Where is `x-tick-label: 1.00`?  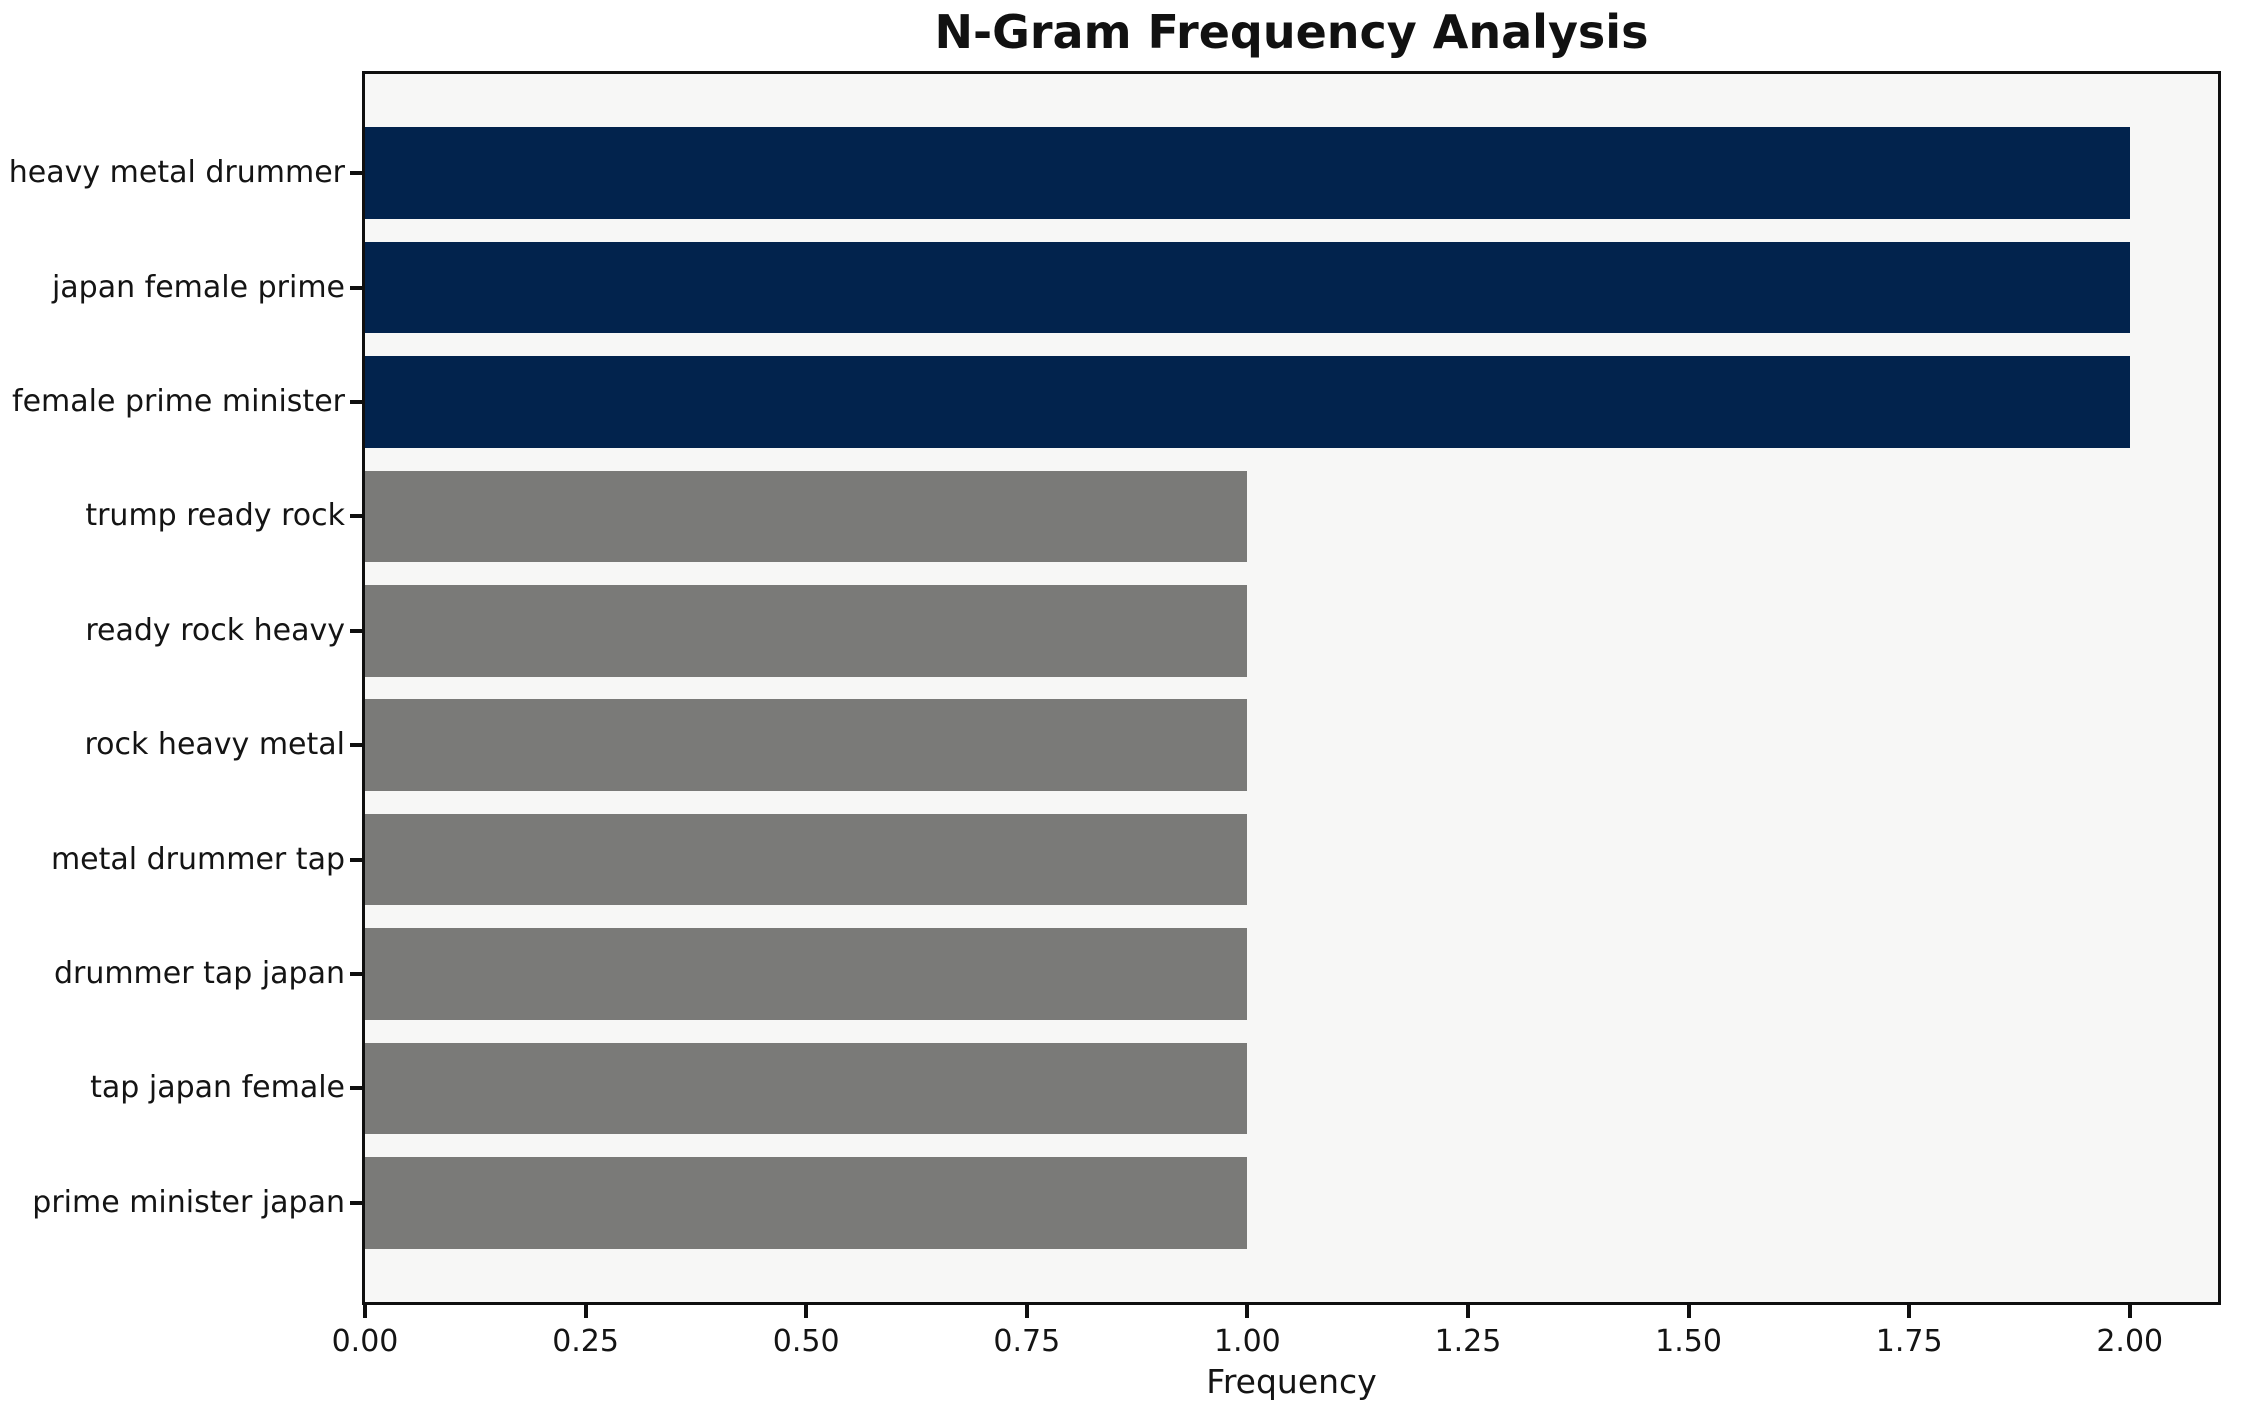
x-tick-label: 1.00 is located at coordinates (1247, 1341).